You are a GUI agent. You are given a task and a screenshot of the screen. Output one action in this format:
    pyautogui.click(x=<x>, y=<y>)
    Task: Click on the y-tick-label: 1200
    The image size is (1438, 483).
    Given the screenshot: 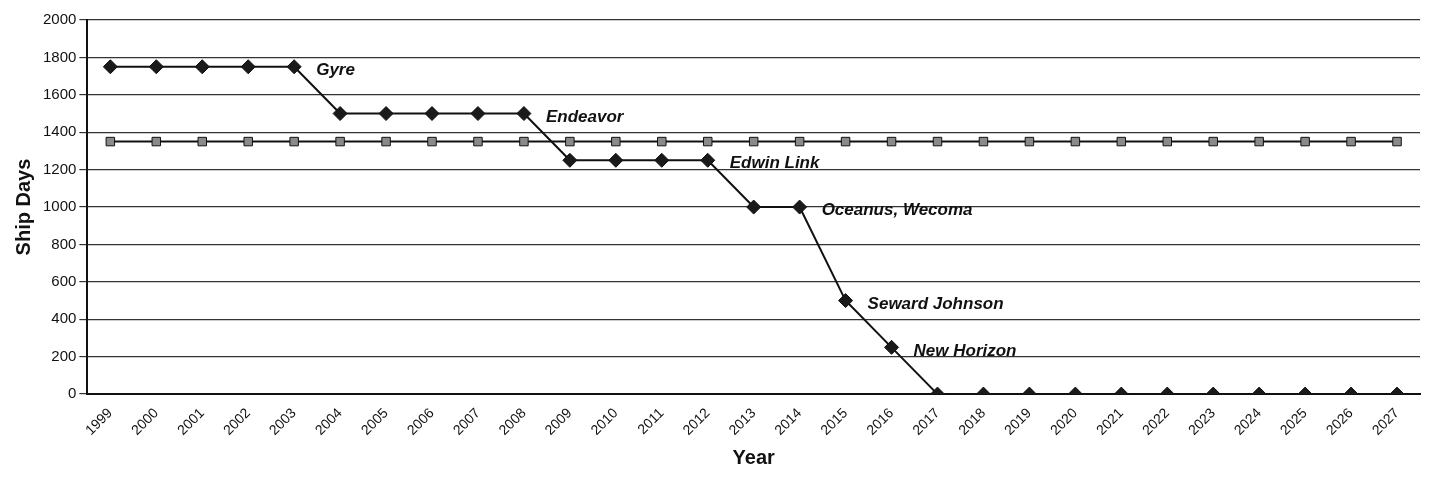 What is the action you would take?
    pyautogui.click(x=59, y=168)
    